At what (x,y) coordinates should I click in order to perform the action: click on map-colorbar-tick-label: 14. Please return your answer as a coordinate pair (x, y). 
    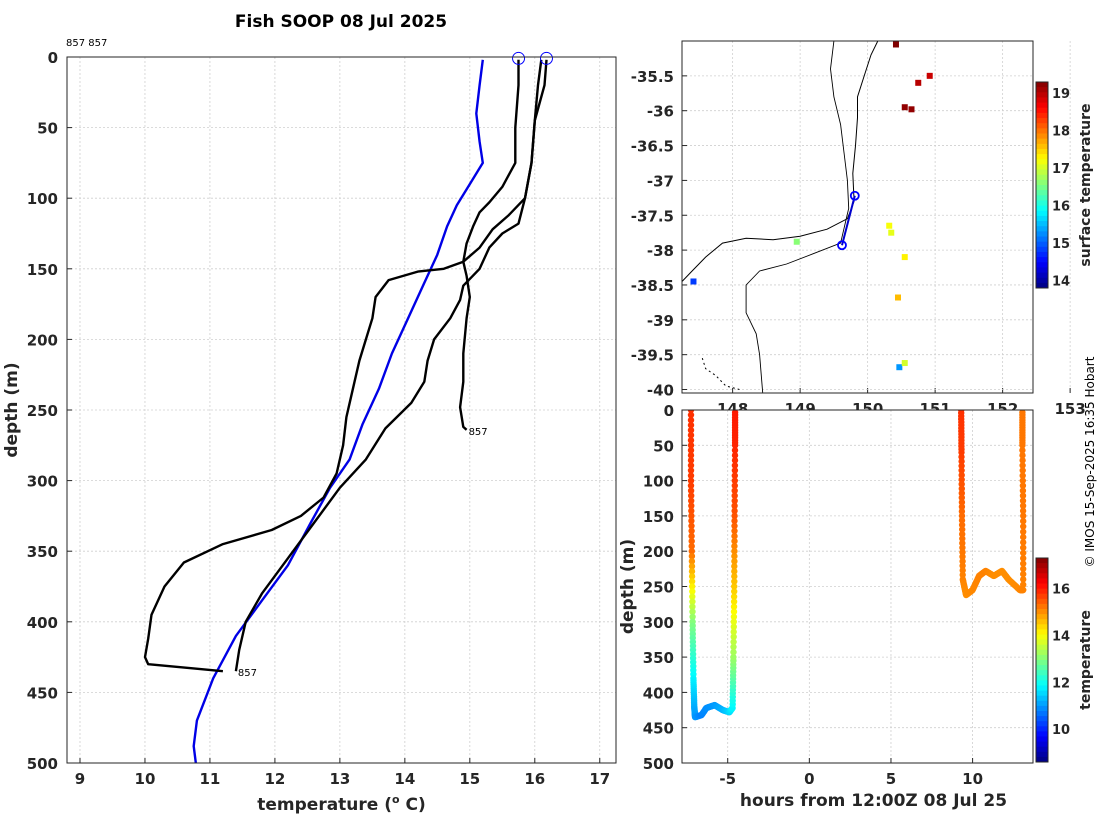
    Looking at the image, I should click on (1061, 282).